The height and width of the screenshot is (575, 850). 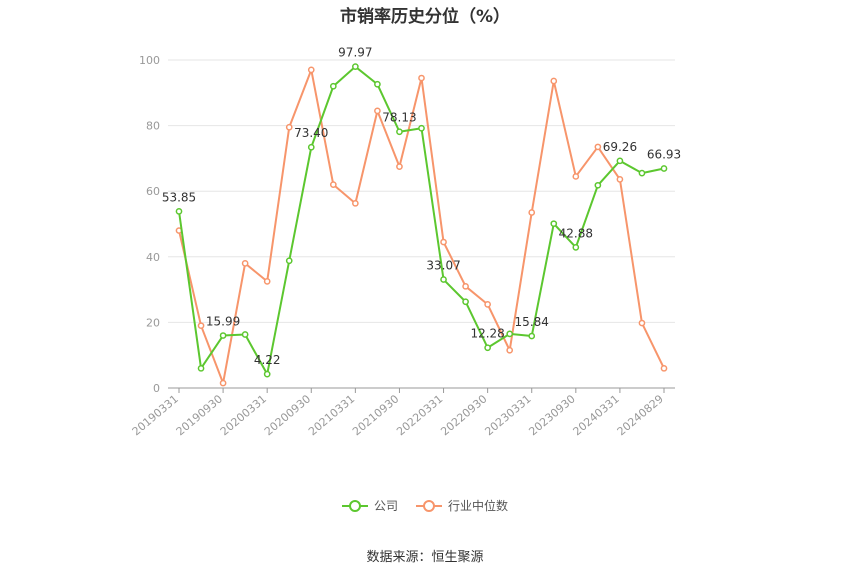 I want to click on data-label-company: 4.22, so click(x=267, y=360).